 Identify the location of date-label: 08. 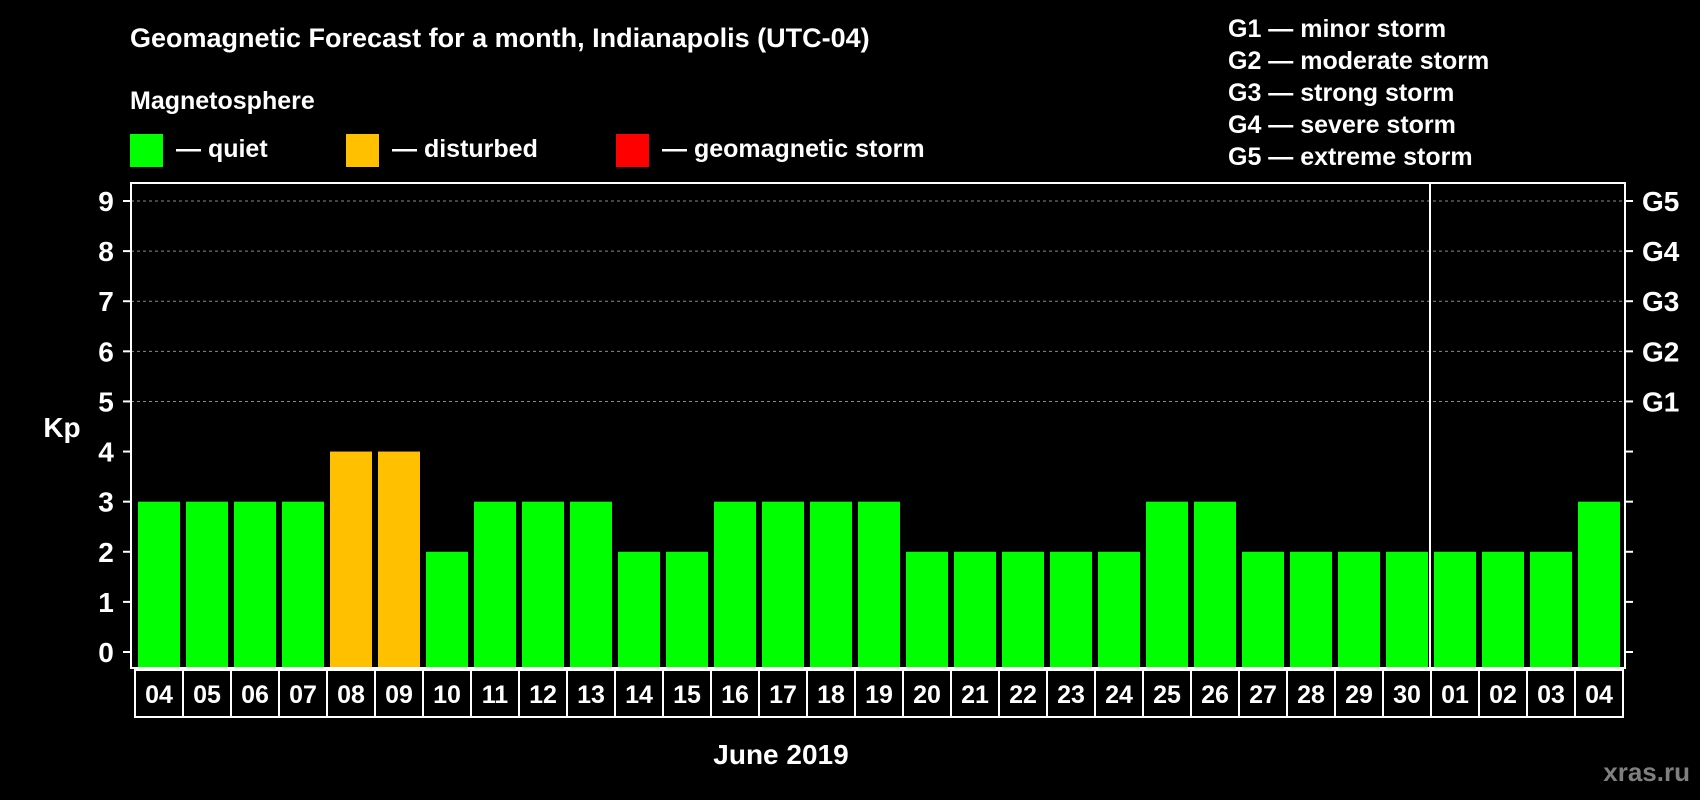
(351, 695).